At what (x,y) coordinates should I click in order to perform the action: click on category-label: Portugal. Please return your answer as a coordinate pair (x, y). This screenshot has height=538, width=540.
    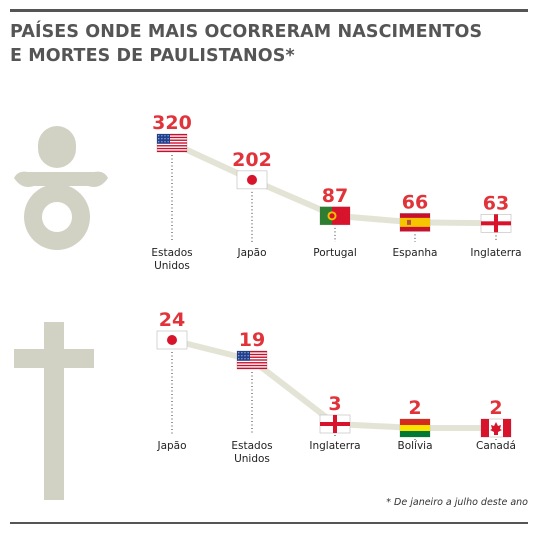
    Looking at the image, I should click on (335, 253).